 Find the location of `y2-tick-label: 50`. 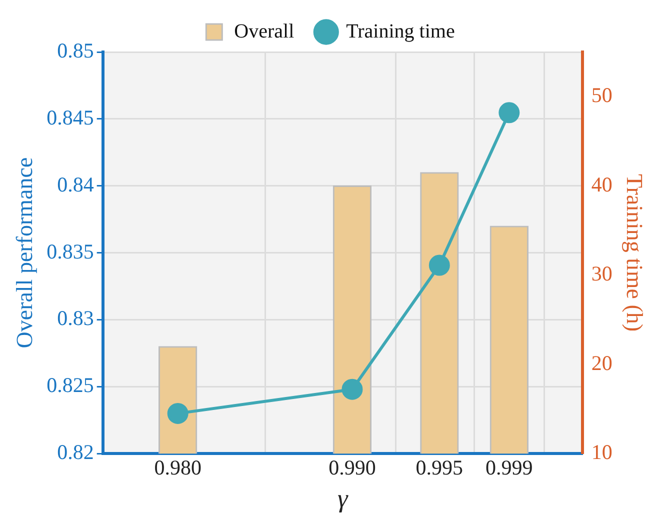

y2-tick-label: 50 is located at coordinates (601, 95).